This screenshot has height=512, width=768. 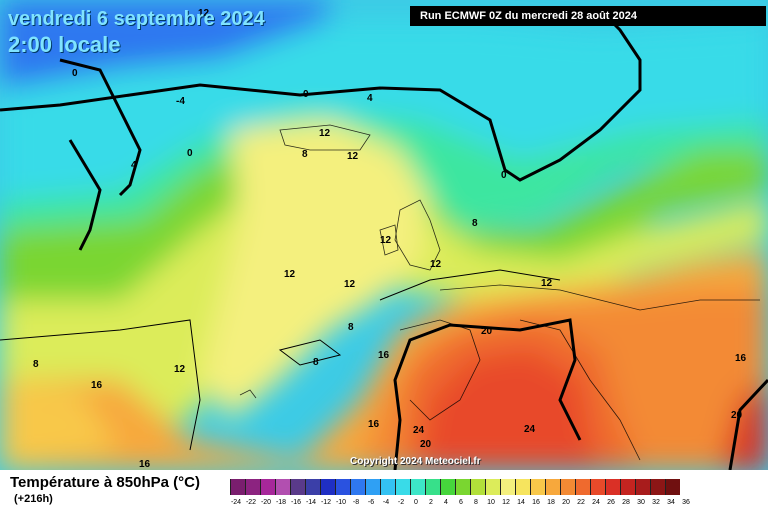 What do you see at coordinates (506, 502) in the screenshot?
I see `scale-tick-label: 12` at bounding box center [506, 502].